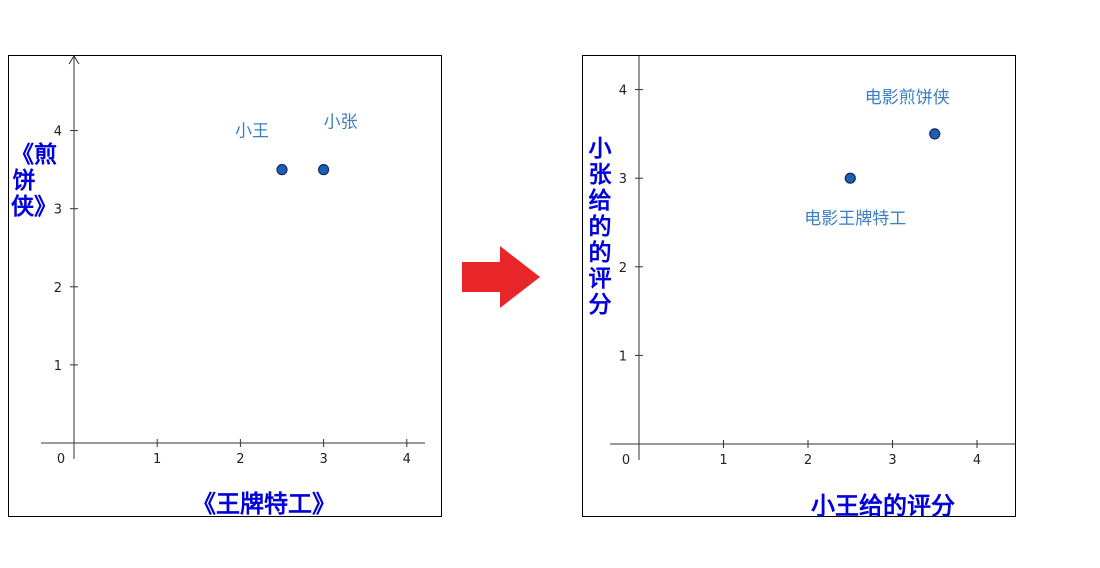  What do you see at coordinates (501, 277) in the screenshot?
I see `right-arrow-icon` at bounding box center [501, 277].